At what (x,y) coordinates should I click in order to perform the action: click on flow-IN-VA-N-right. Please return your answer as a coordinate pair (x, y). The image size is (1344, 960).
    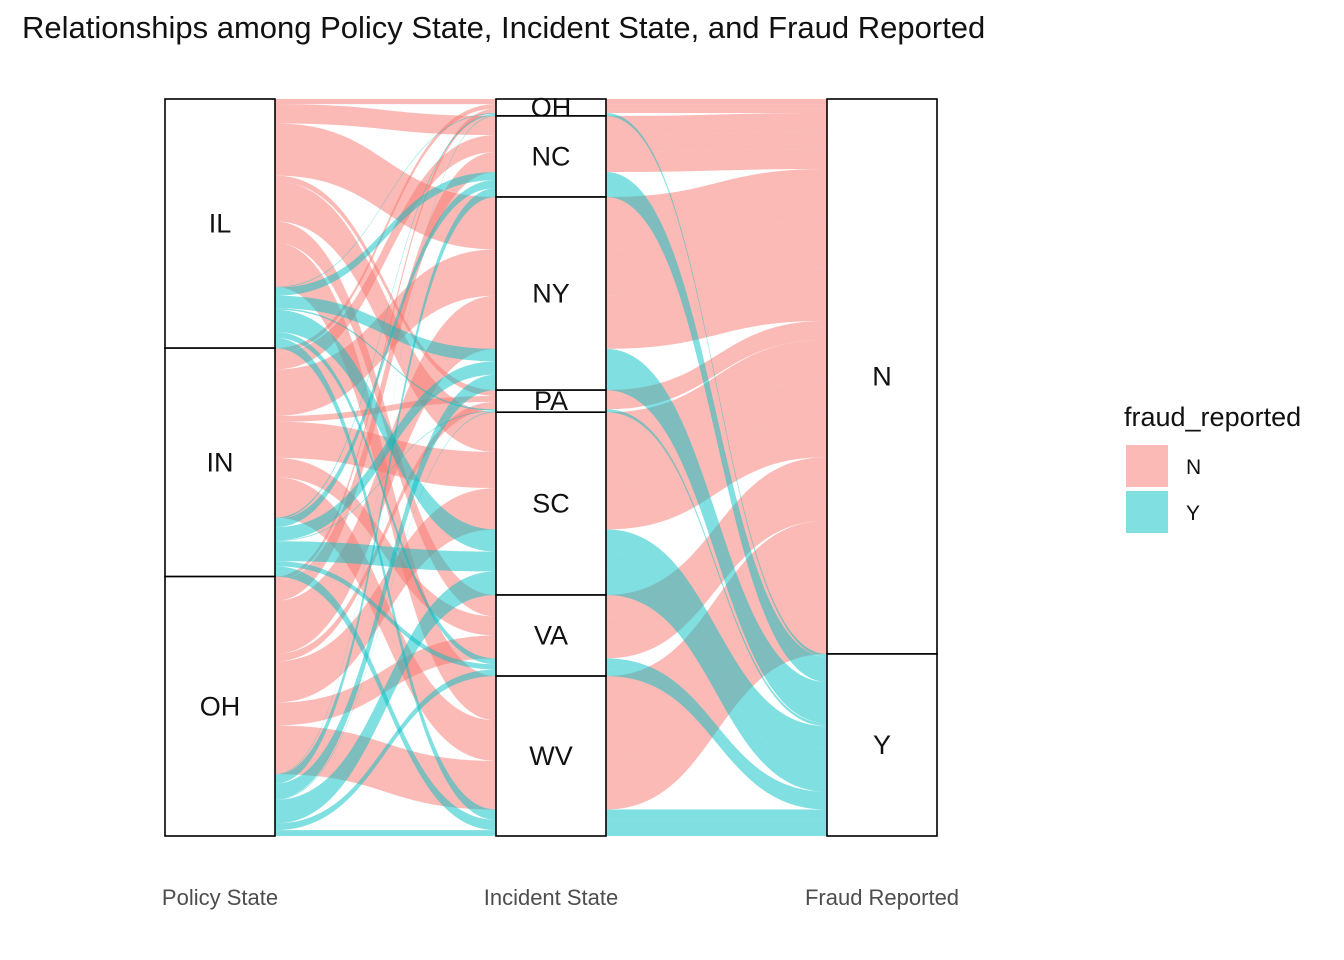
    Looking at the image, I should click on (716, 557).